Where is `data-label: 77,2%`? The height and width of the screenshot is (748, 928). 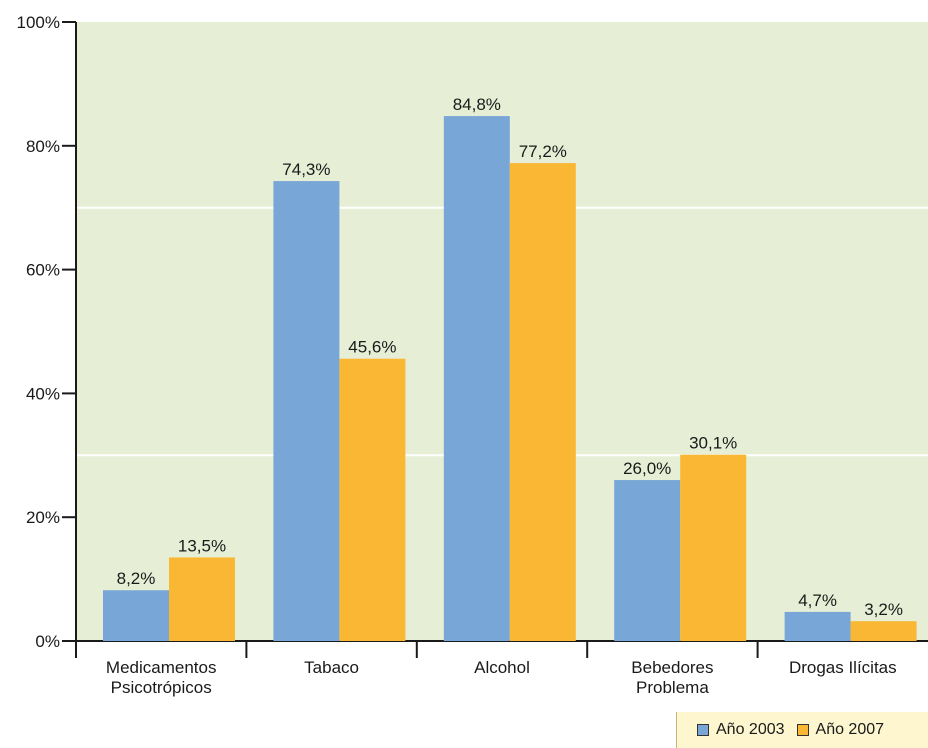 data-label: 77,2% is located at coordinates (543, 151).